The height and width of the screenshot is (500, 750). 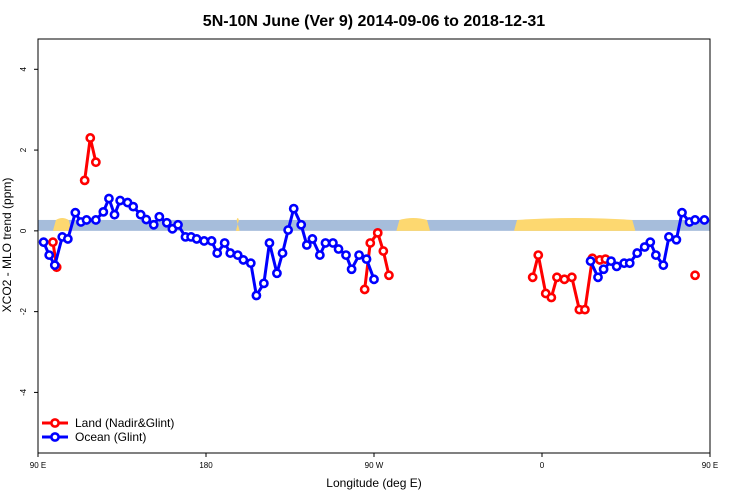 I want to click on x-axis-label: Longitude (deg E), so click(x=373, y=483).